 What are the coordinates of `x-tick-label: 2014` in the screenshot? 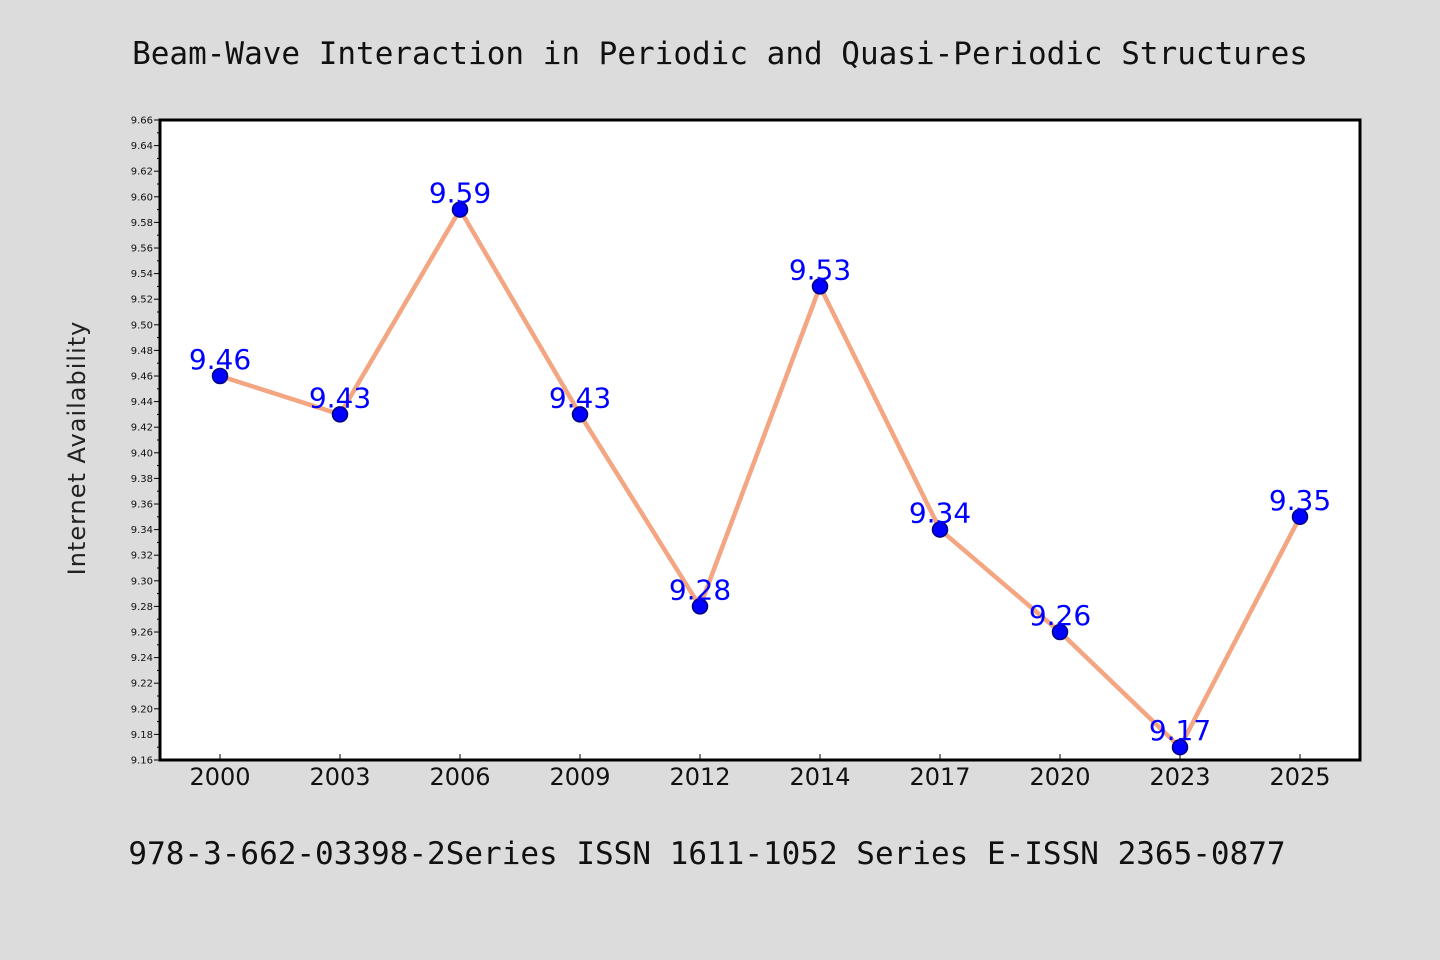 It's located at (819, 777).